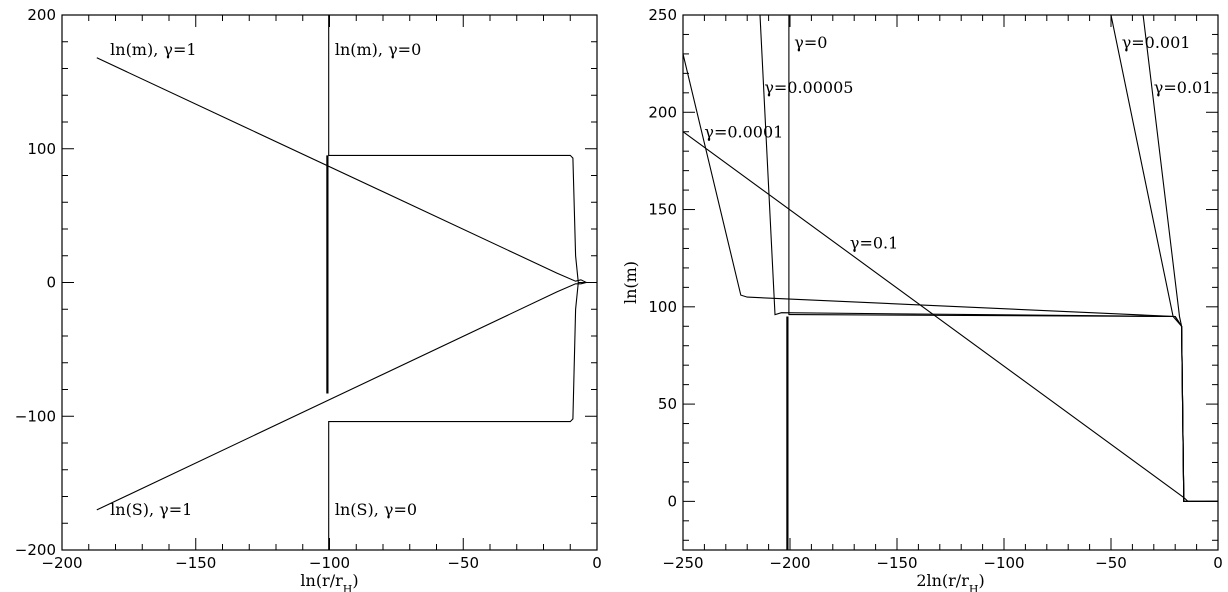 This screenshot has width=1228, height=592. Describe the element at coordinates (808, 87) in the screenshot. I see `series-annotation: γ=0.00005` at that location.